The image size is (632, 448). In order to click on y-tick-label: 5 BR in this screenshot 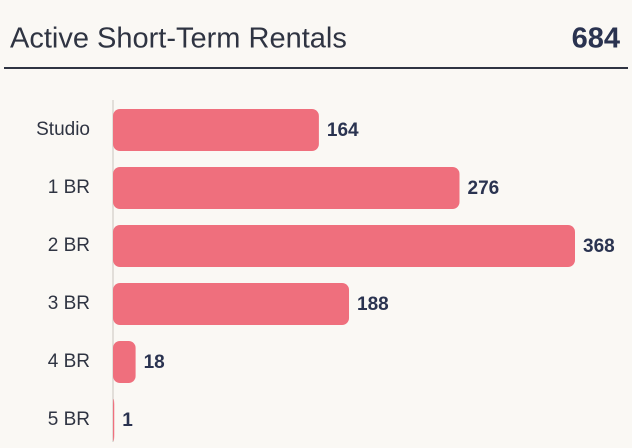, I will do `click(69, 419)`.